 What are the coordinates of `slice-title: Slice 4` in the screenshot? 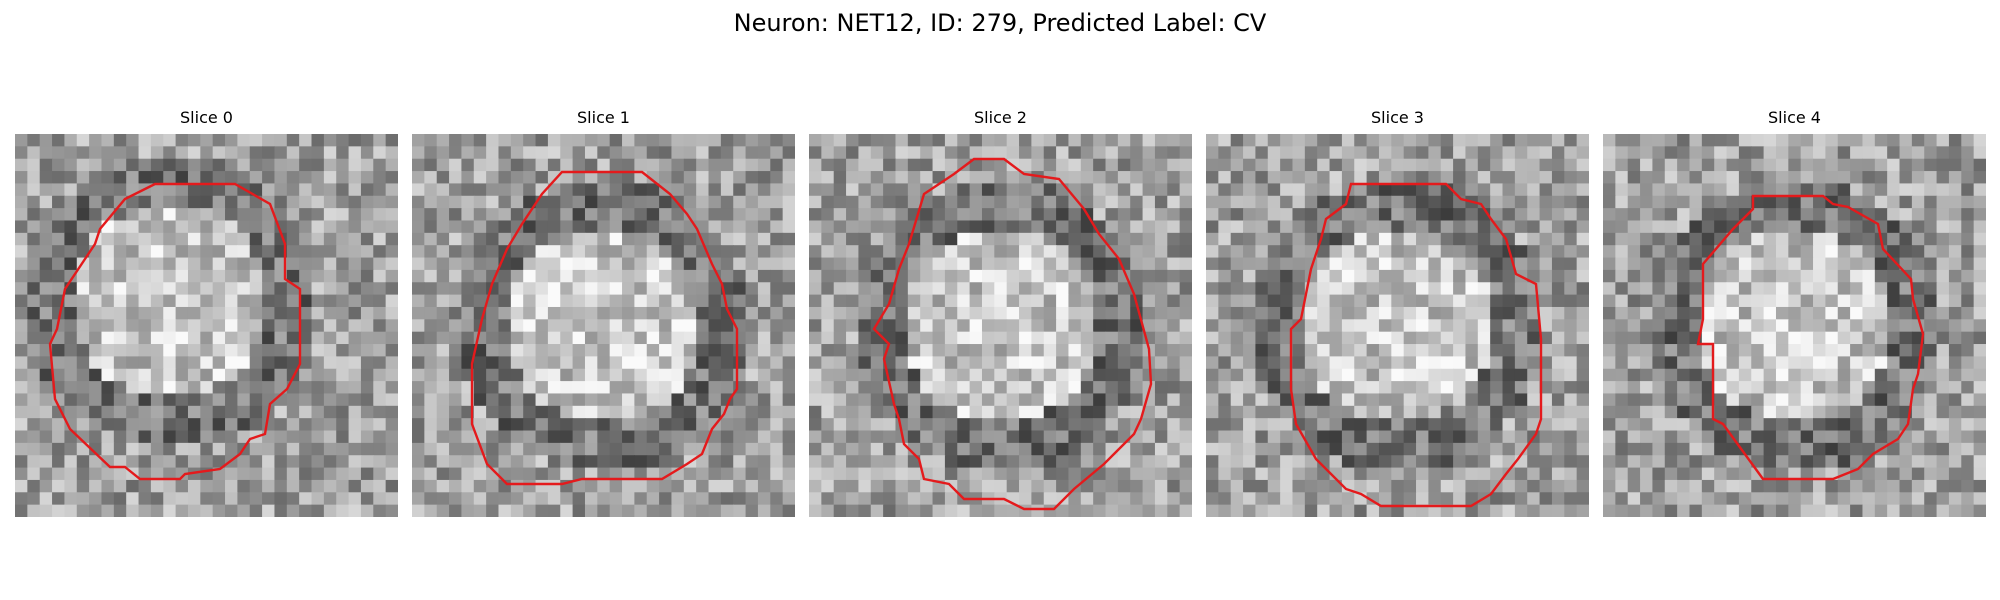 It's located at (1794, 117).